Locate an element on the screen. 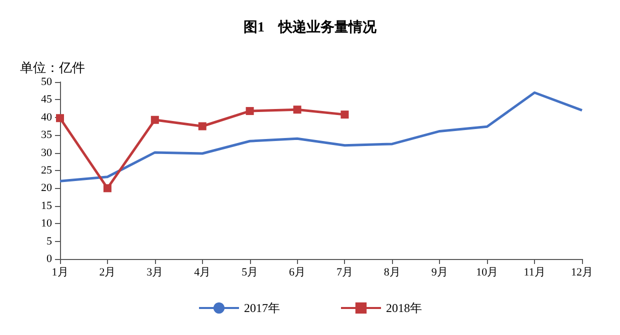 The height and width of the screenshot is (335, 620). y-tick-label: 30 is located at coordinates (46, 152).